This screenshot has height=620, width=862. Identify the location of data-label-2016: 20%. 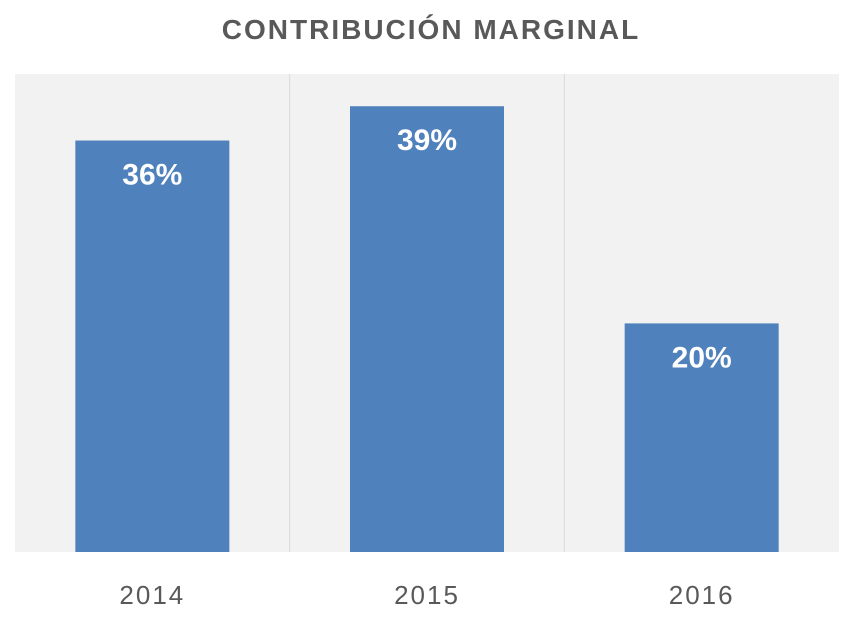
(702, 357).